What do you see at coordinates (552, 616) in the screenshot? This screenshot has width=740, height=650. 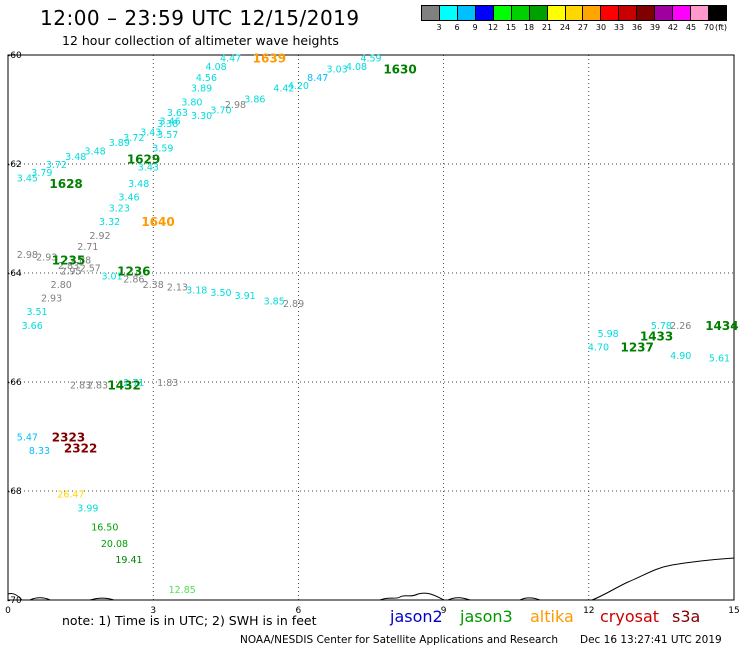 I see `satellite-altika: altika` at bounding box center [552, 616].